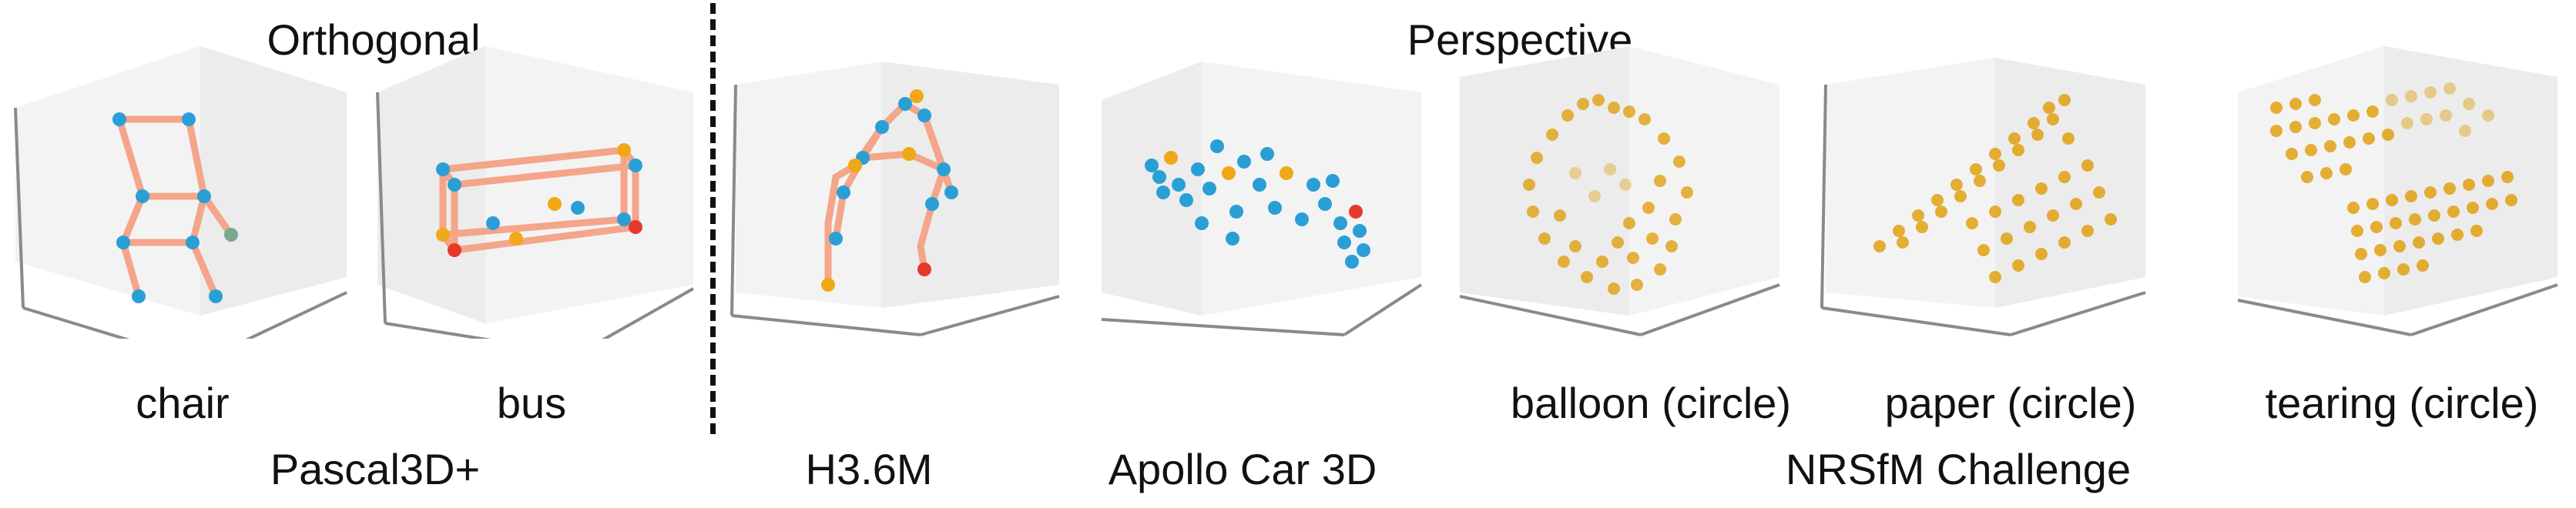  What do you see at coordinates (1608, 194) in the screenshot?
I see `balloon-points` at bounding box center [1608, 194].